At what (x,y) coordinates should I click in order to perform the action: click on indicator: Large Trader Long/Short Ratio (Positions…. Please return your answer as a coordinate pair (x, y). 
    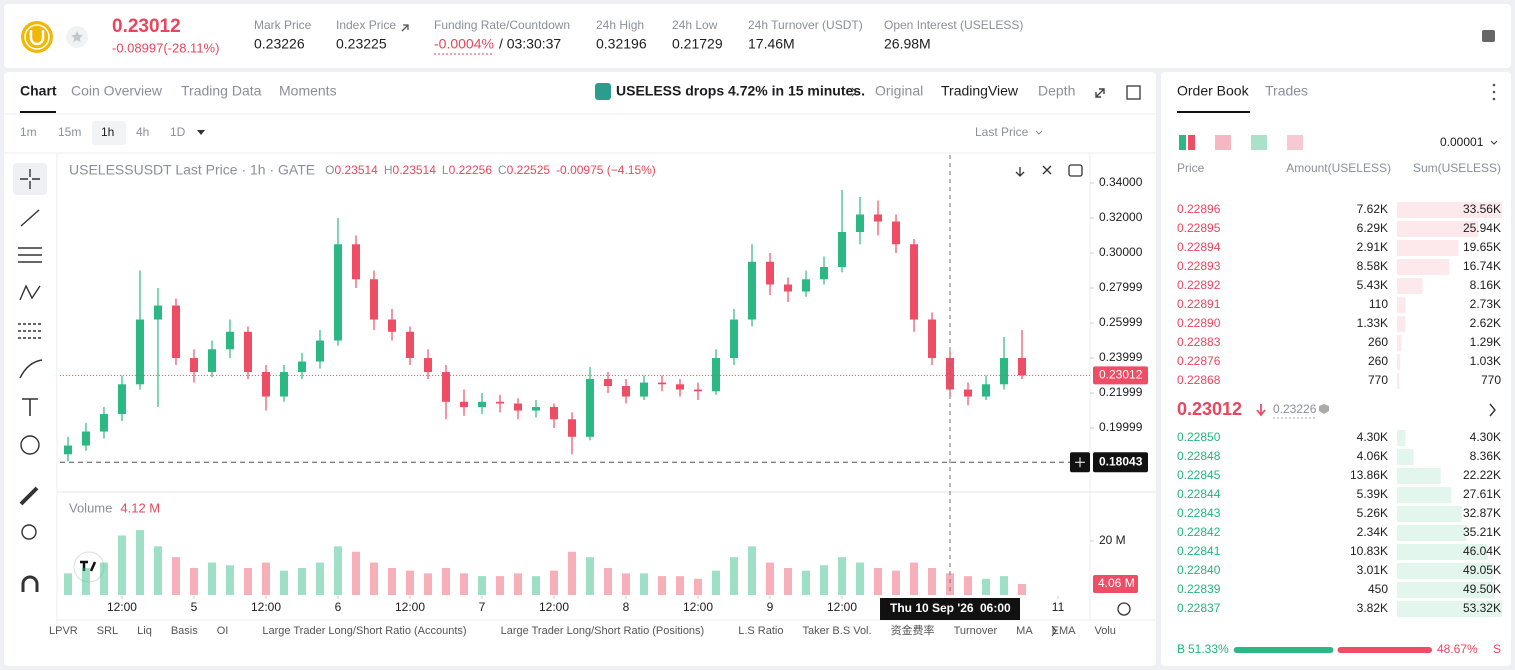
    Looking at the image, I should click on (603, 631).